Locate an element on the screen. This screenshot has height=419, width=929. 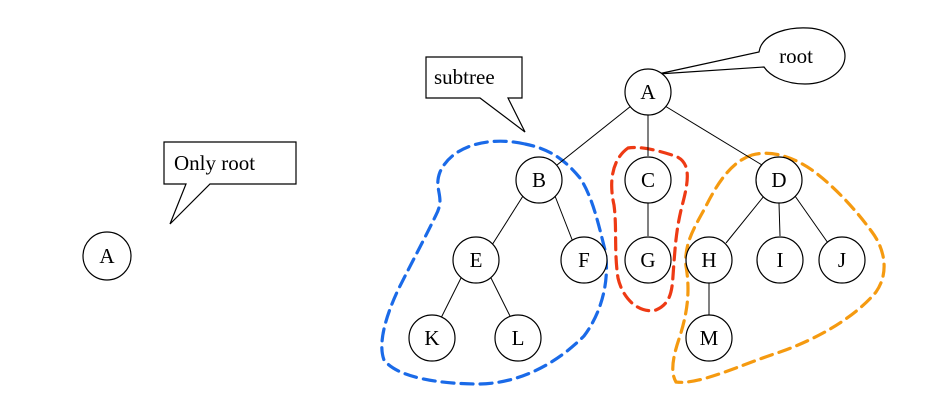
node-i: I is located at coordinates (780, 260).